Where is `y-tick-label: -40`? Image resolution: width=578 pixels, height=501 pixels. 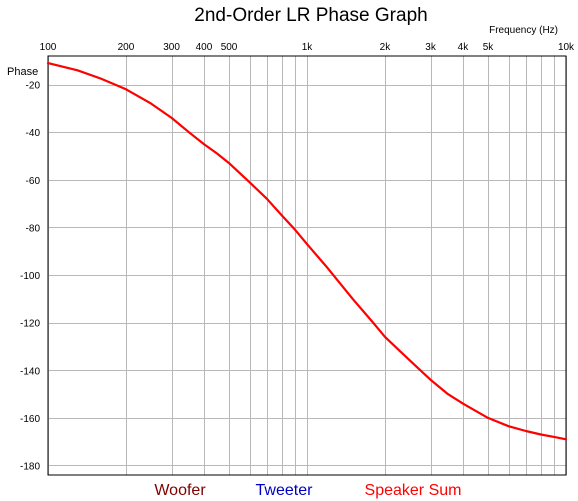
y-tick-label: -40 is located at coordinates (33, 133).